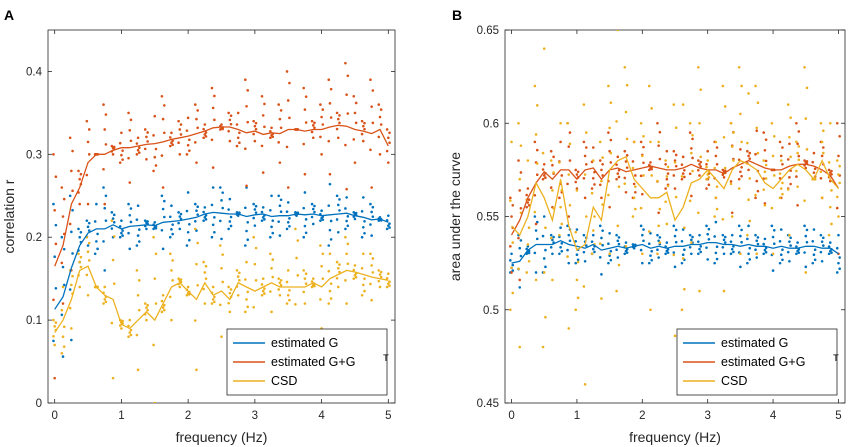 The width and height of the screenshot is (851, 447). What do you see at coordinates (491, 311) in the screenshot?
I see `y-tick-label: 0.5` at bounding box center [491, 311].